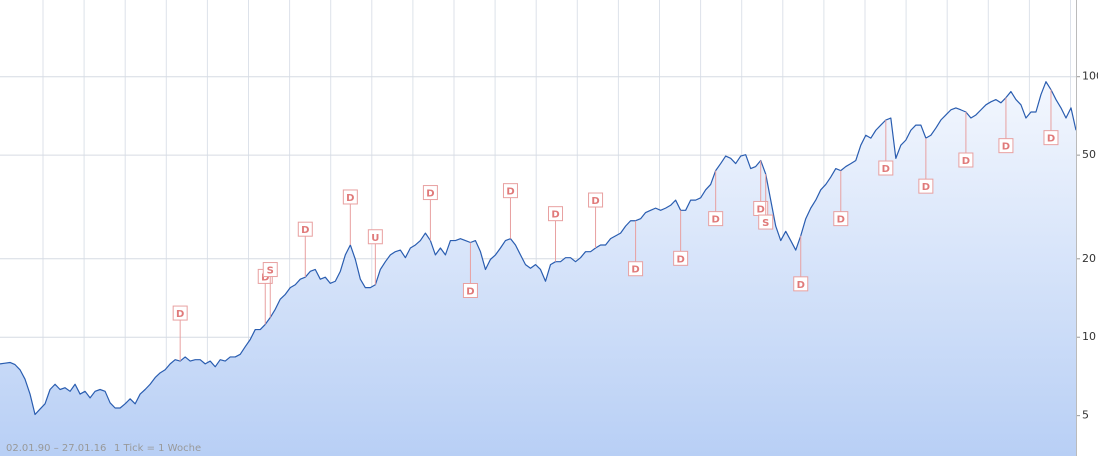 This screenshot has height=456, width=1098. What do you see at coordinates (1089, 258) in the screenshot?
I see `y-tick-label: 20` at bounding box center [1089, 258].